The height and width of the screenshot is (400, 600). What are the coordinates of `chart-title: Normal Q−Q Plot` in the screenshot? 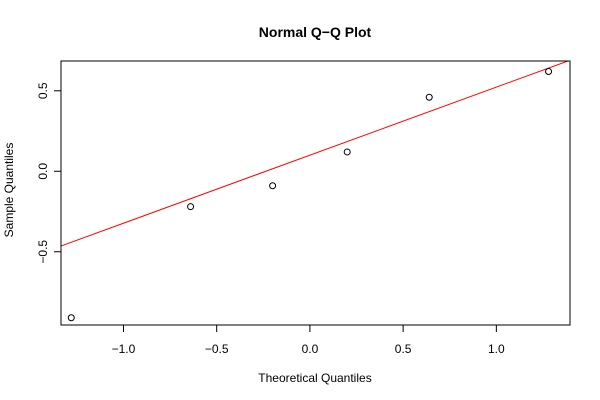 It's located at (315, 32).